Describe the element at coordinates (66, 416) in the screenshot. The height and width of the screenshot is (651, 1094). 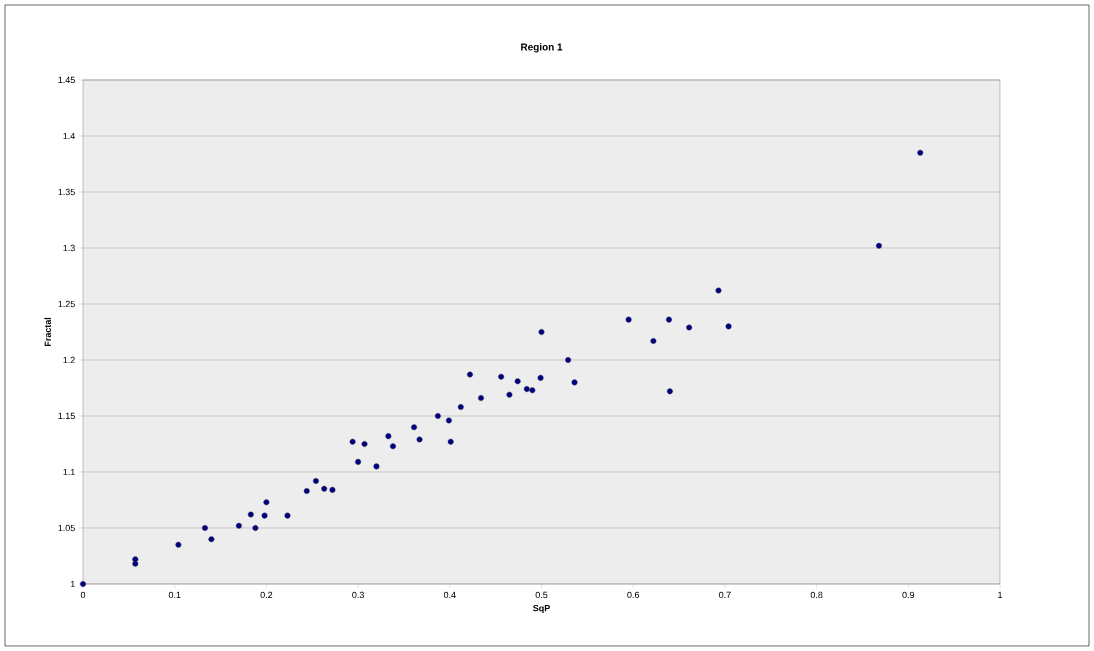
I see `y-tick-label: 1.15` at that location.